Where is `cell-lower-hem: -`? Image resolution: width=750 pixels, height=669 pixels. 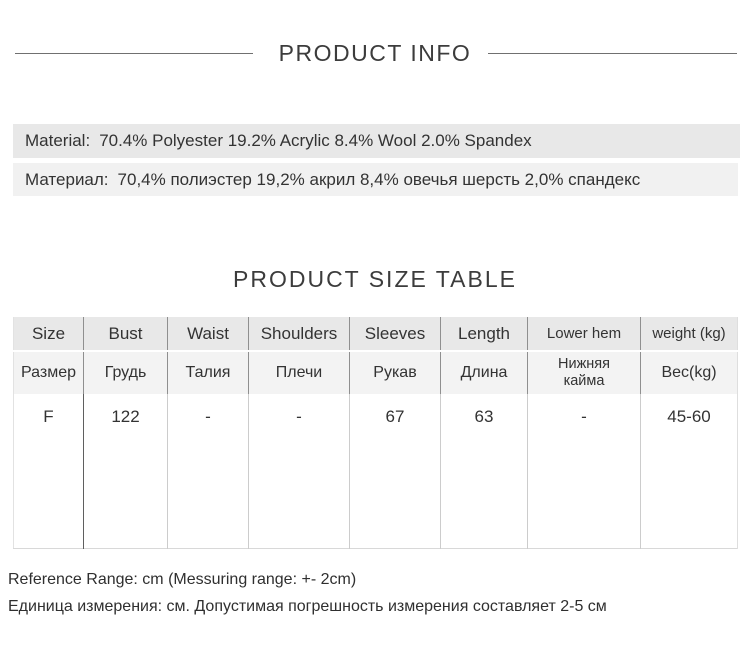 cell-lower-hem: - is located at coordinates (584, 471).